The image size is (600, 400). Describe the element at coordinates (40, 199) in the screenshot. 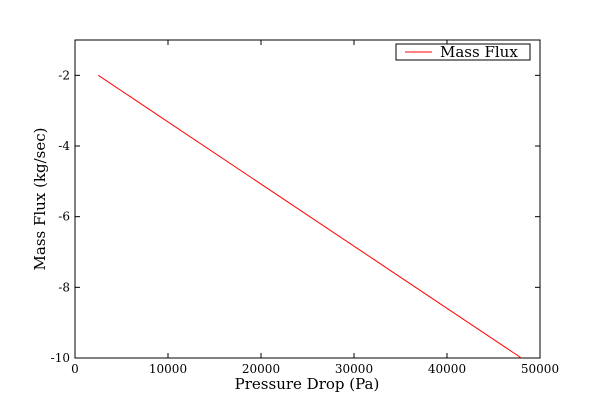

I see `y-axis-label: Mass Flux (kg/sec)` at that location.